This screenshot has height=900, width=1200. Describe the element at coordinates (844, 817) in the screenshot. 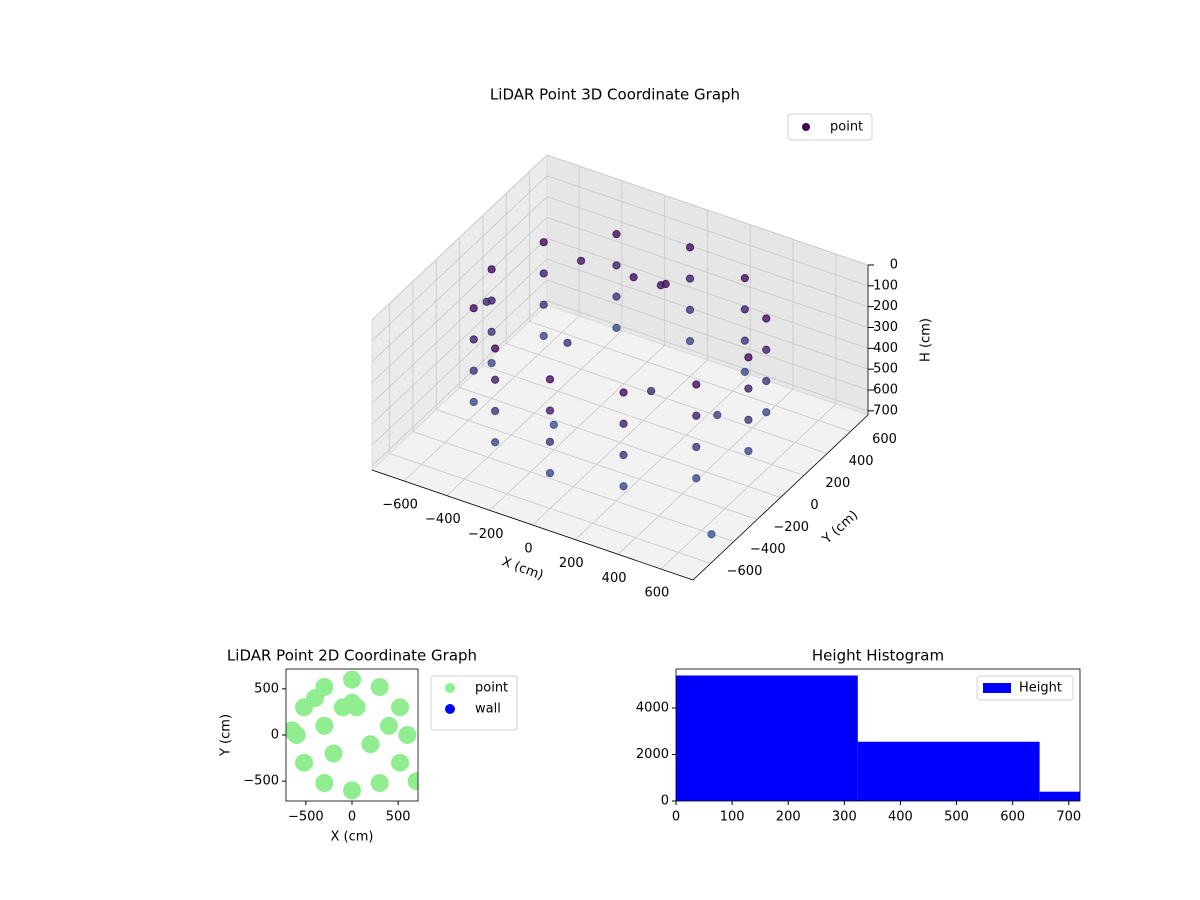

I see `x-tick-label: 300` at that location.